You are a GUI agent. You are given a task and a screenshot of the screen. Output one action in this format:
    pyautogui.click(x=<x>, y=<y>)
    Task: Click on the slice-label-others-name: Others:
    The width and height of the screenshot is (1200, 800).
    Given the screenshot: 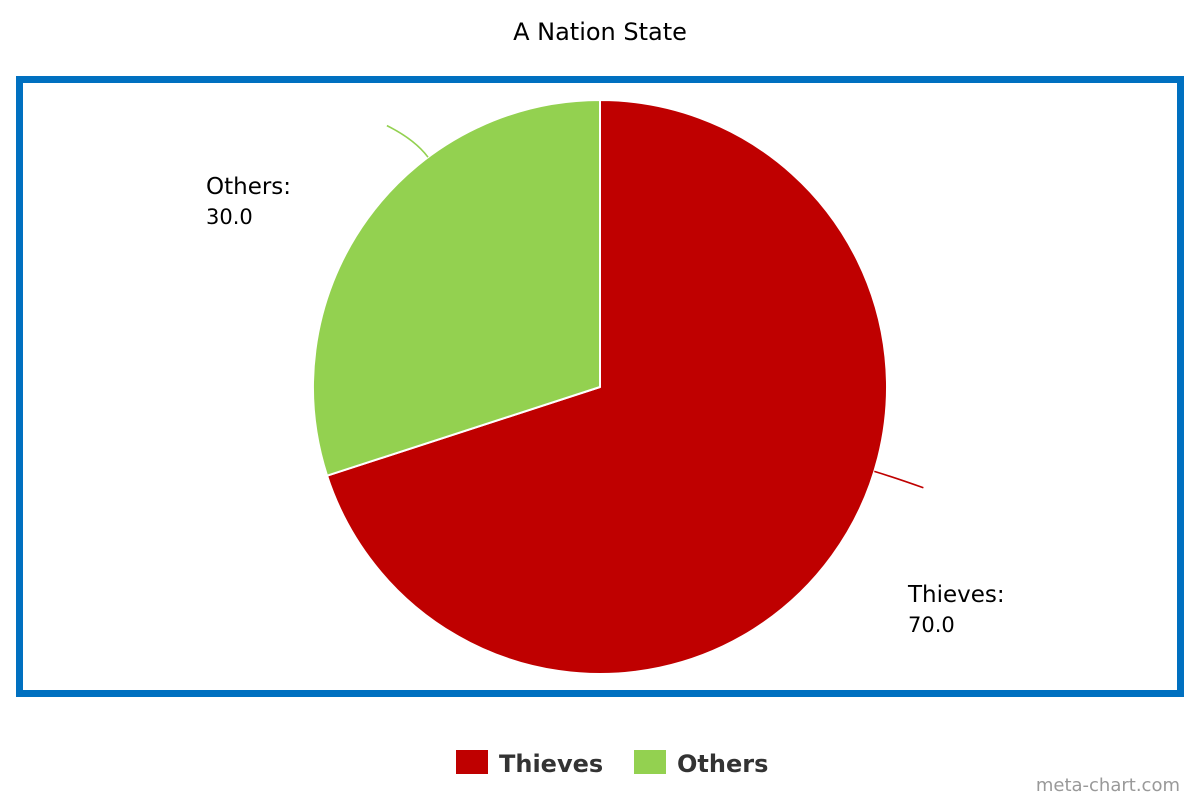 What is the action you would take?
    pyautogui.click(x=248, y=187)
    